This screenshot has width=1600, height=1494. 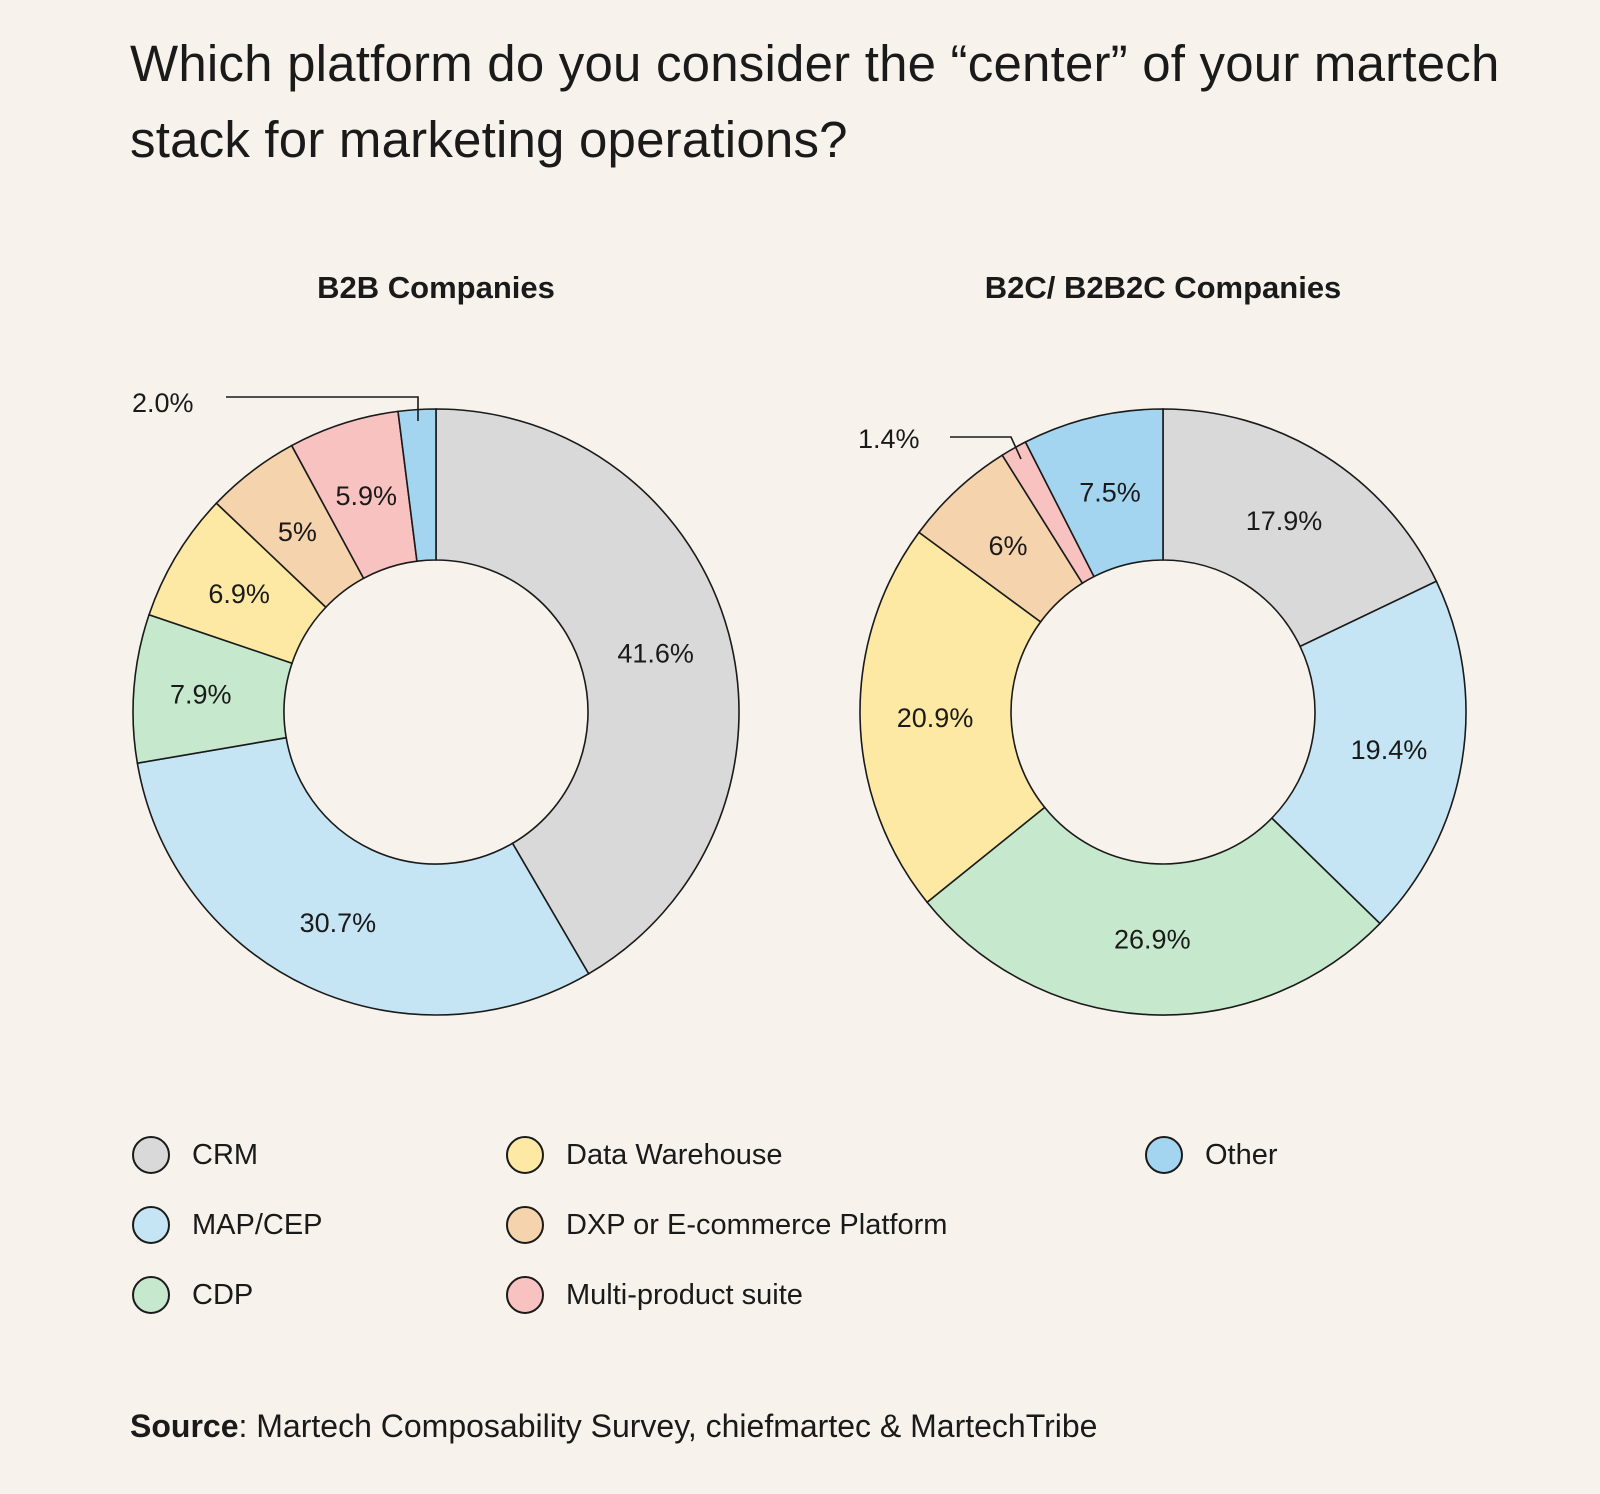 What do you see at coordinates (1163, 287) in the screenshot?
I see `chart-subtitle: B2C/ B2B2C Companies` at bounding box center [1163, 287].